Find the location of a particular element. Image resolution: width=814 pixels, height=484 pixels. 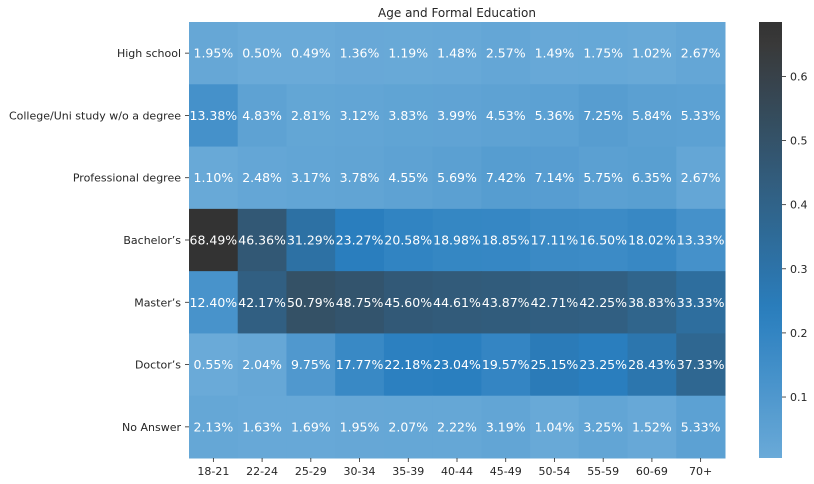

cell-value-label: 3.12% is located at coordinates (360, 115).